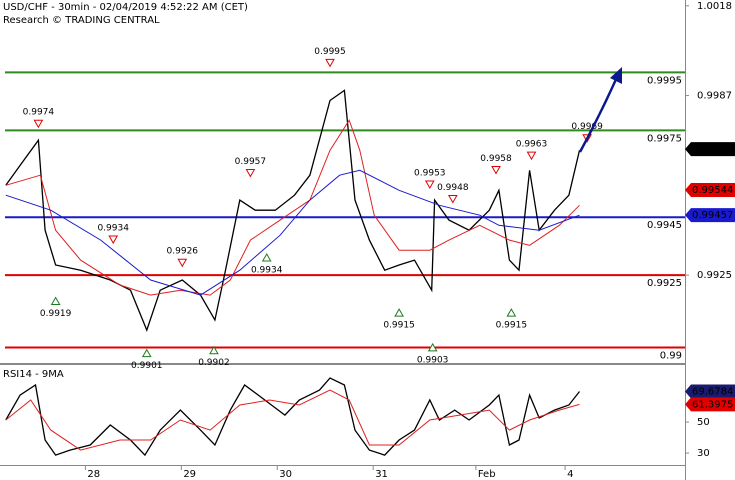  Describe the element at coordinates (664, 138) in the screenshot. I see `level-label: 0.9975` at that location.